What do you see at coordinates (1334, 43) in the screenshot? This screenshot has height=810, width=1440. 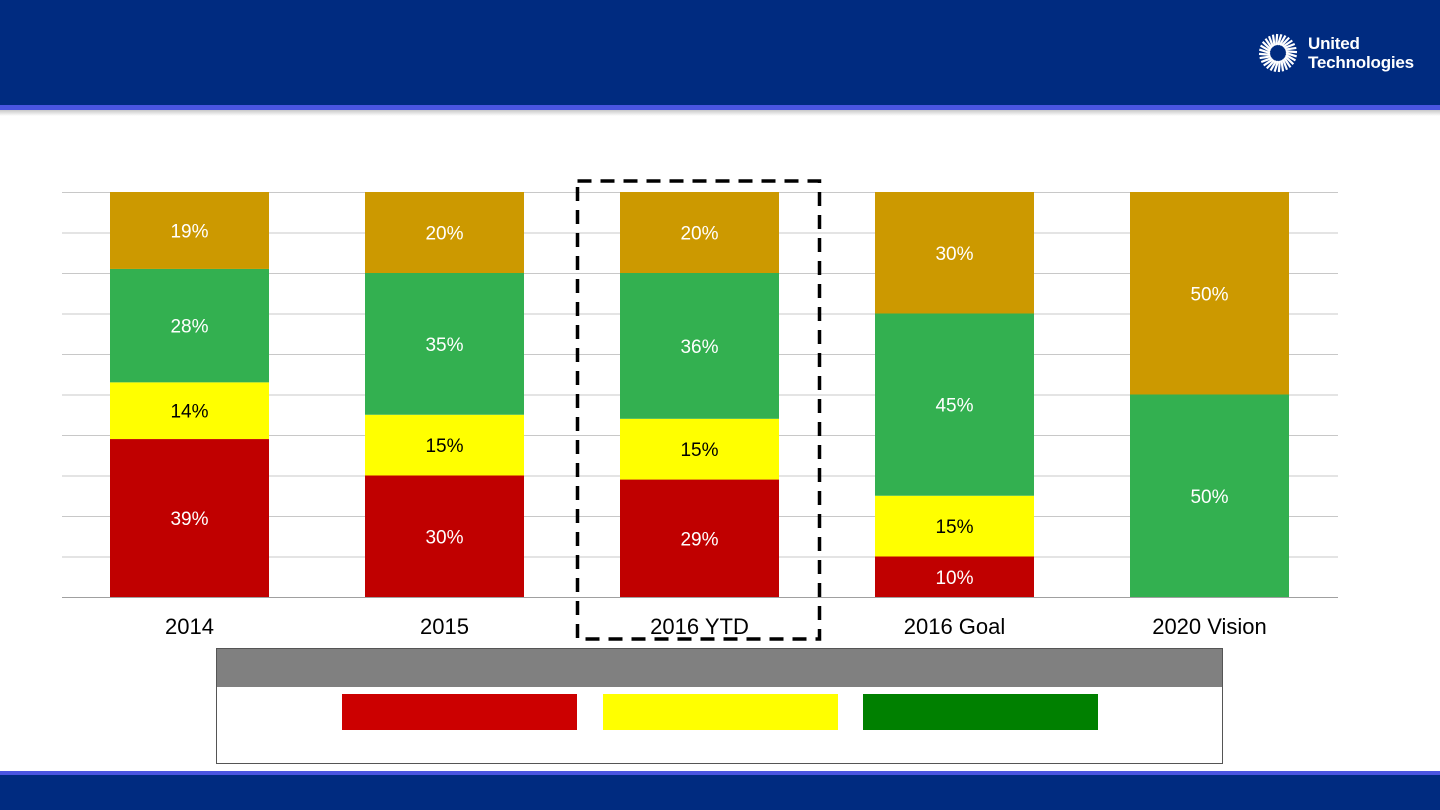 I see `logo-line-1: United` at bounding box center [1334, 43].